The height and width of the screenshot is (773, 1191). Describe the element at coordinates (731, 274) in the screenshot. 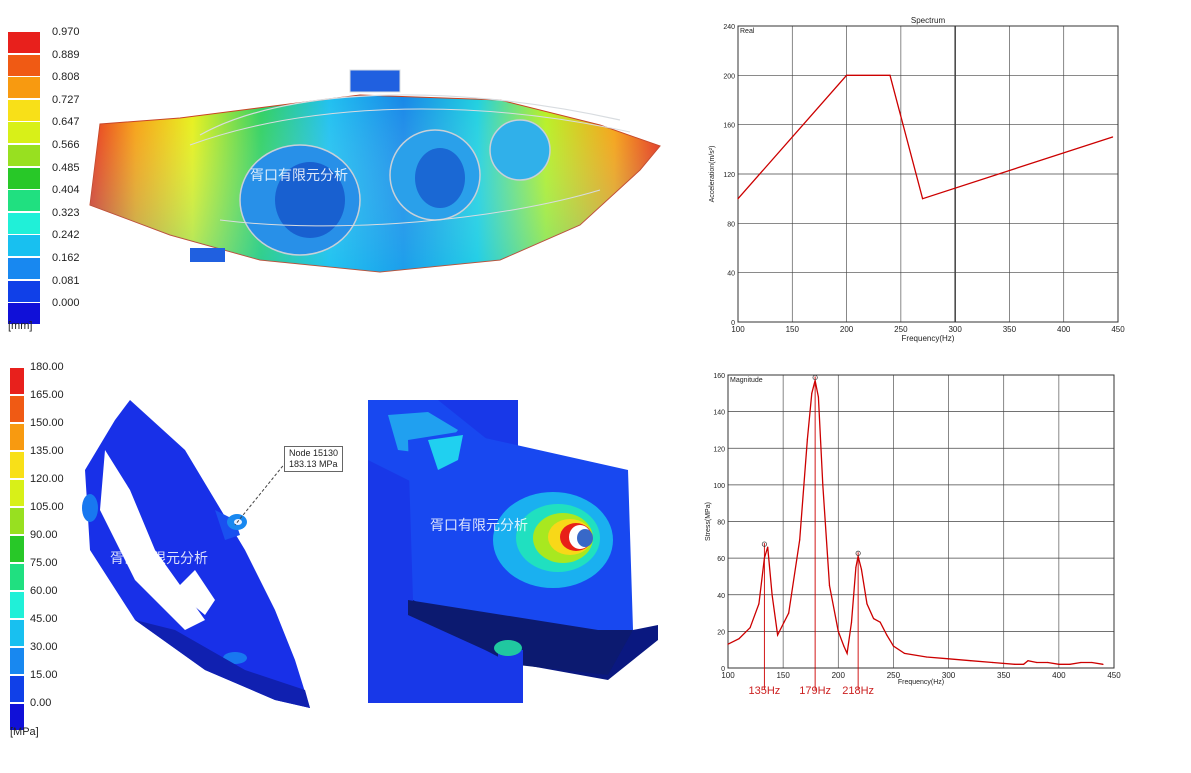

I see `y-tick-label: 40` at that location.